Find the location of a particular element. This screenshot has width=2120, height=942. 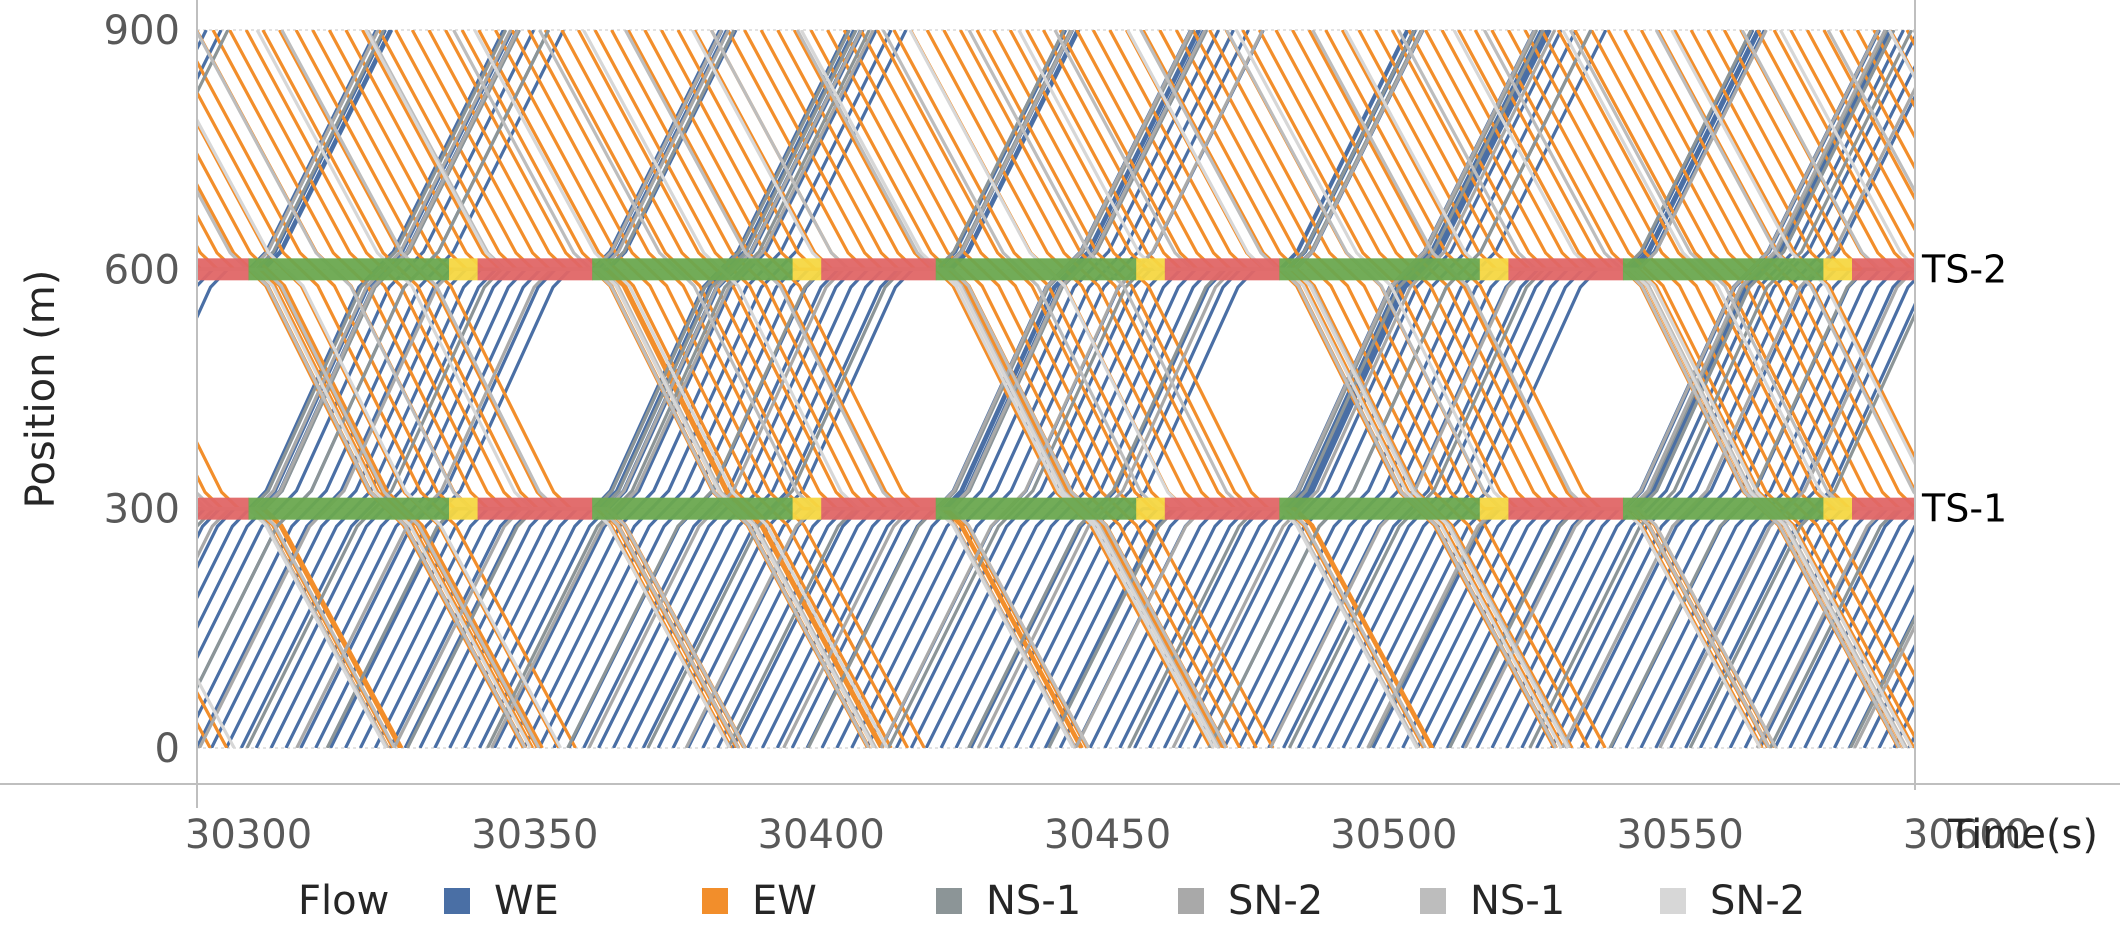

signal-label-ts-2: TS-2 is located at coordinates (1964, 269).